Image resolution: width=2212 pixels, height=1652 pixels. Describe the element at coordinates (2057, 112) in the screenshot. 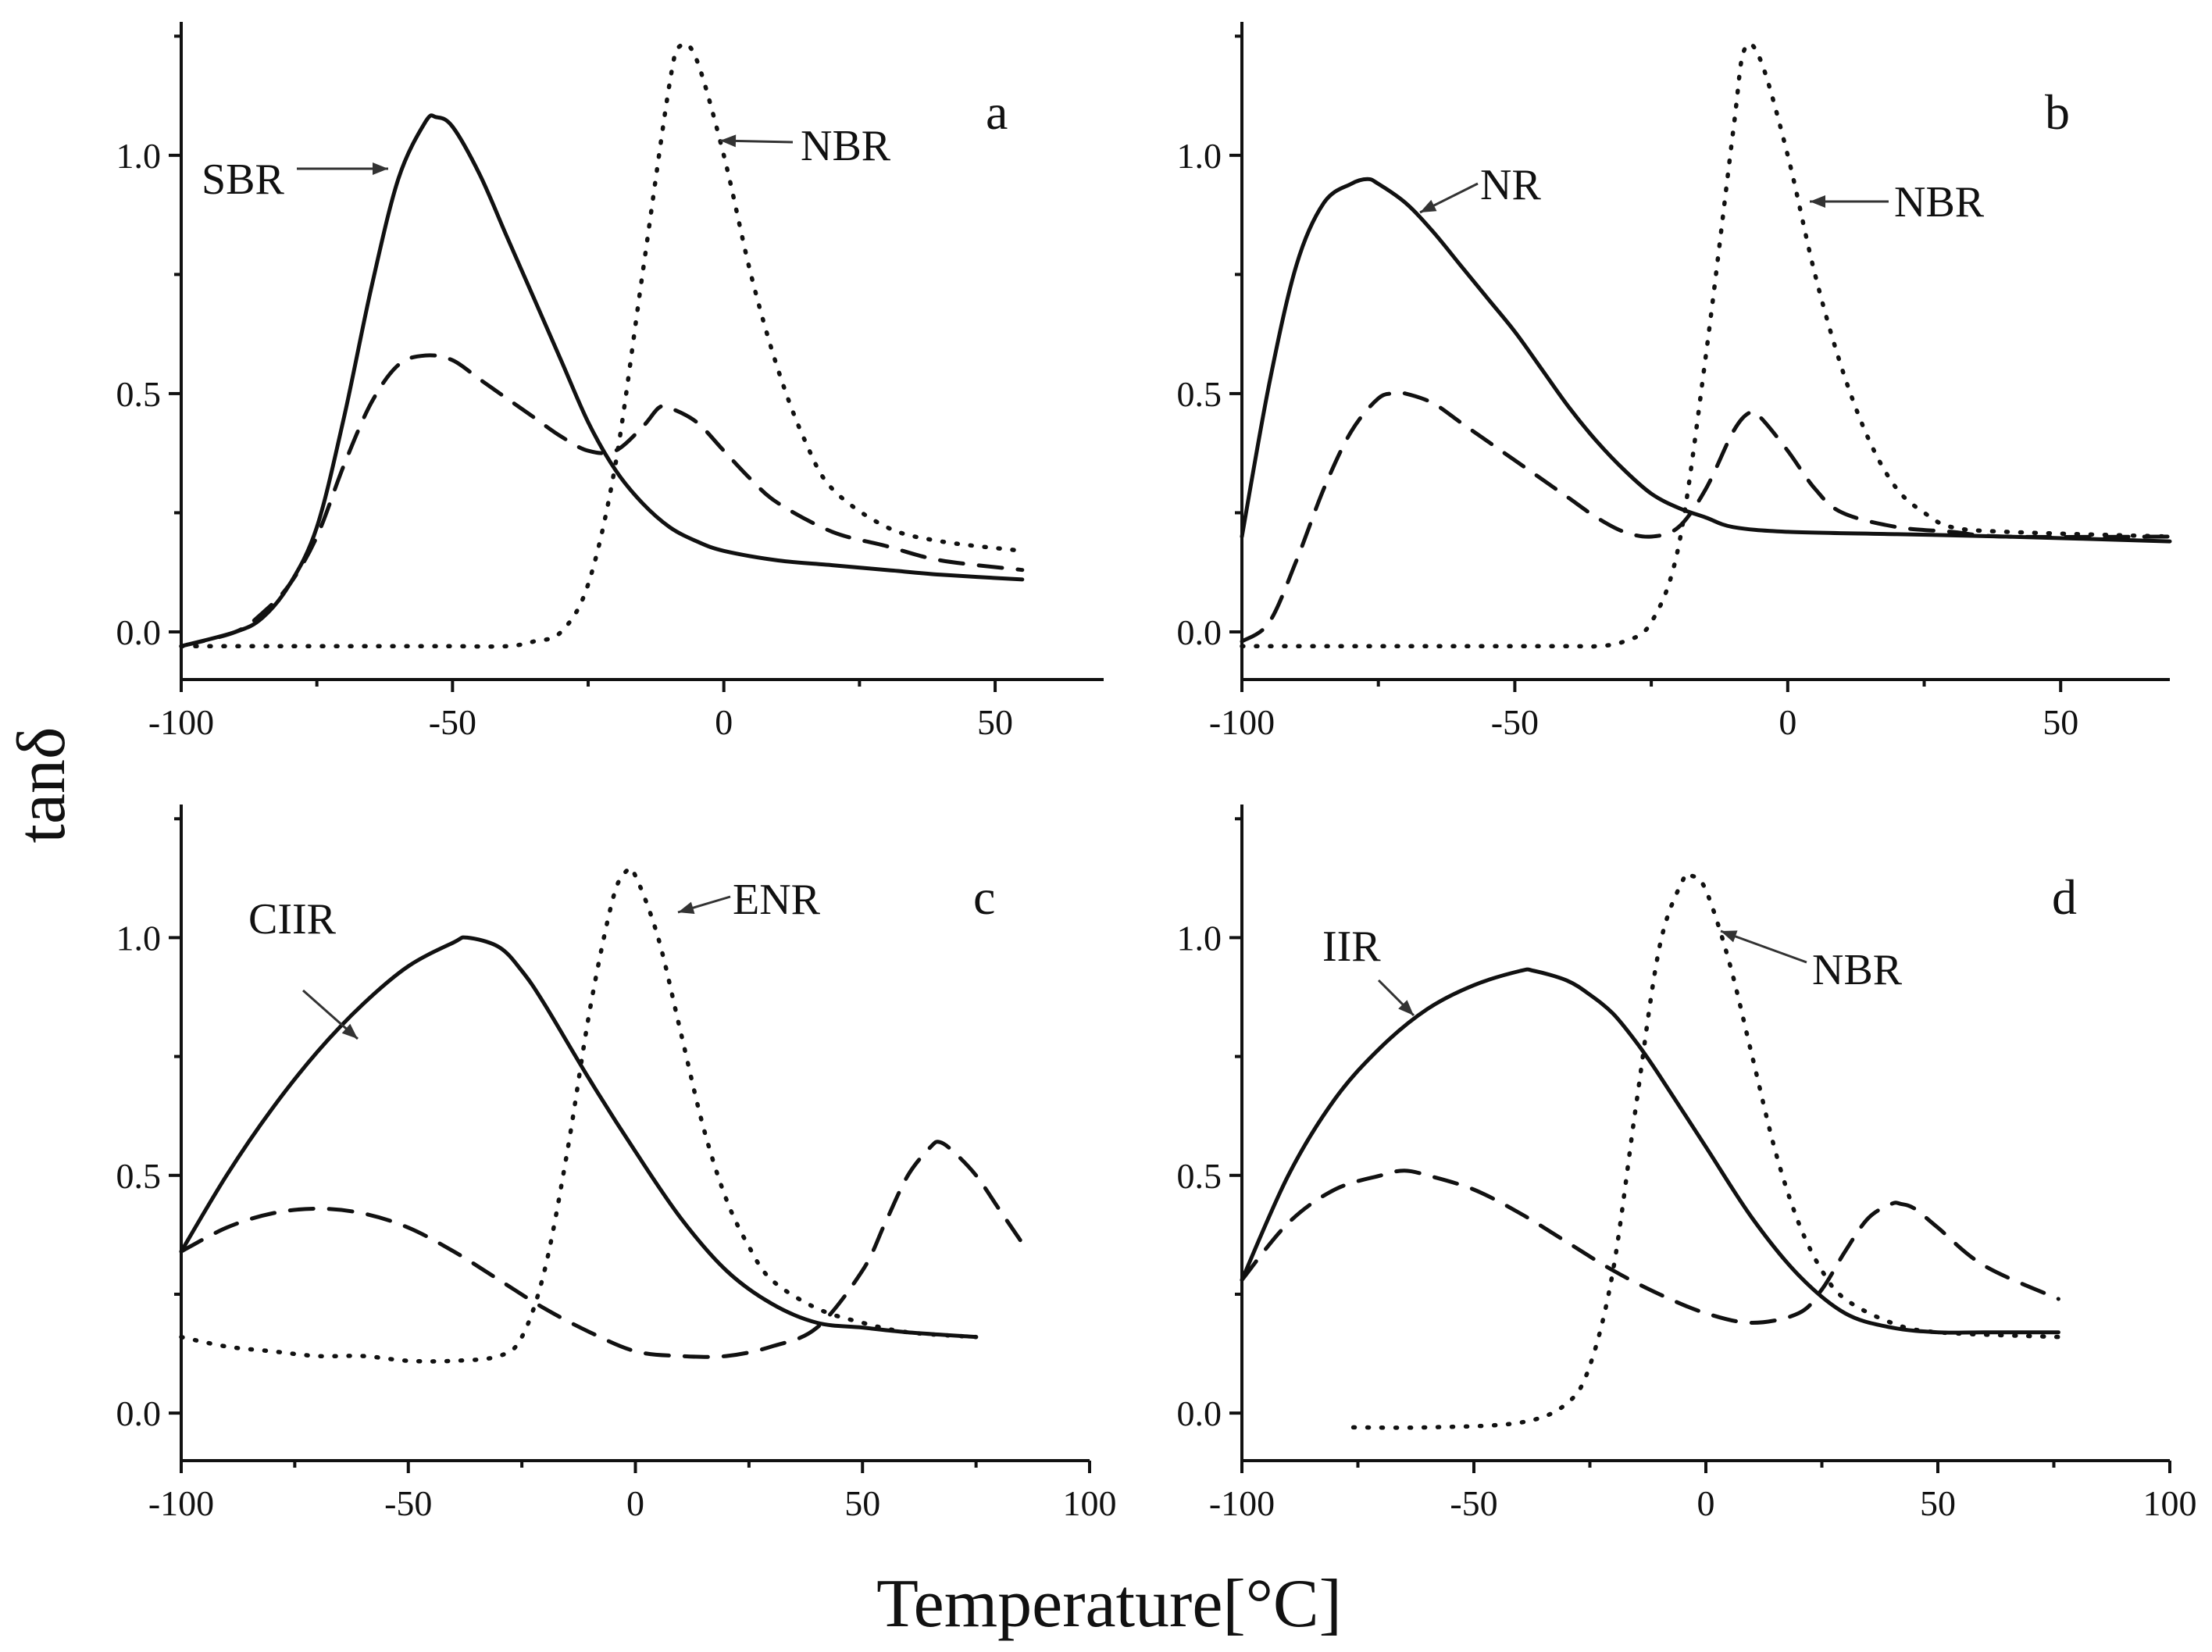

I see `panel-letter: b` at that location.